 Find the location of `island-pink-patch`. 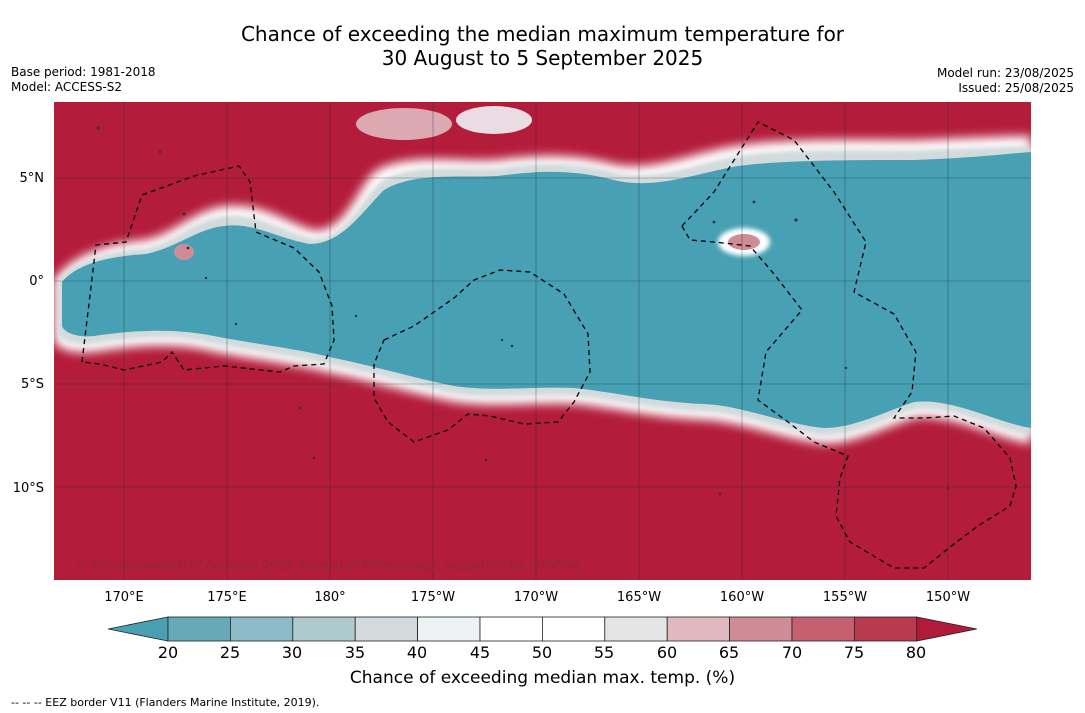

island-pink-patch is located at coordinates (184, 252).